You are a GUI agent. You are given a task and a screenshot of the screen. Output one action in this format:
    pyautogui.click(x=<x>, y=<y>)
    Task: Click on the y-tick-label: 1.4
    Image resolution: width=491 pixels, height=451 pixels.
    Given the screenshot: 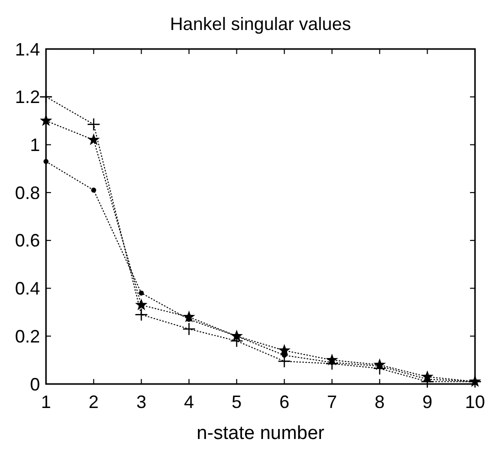 What is the action you would take?
    pyautogui.click(x=27, y=49)
    